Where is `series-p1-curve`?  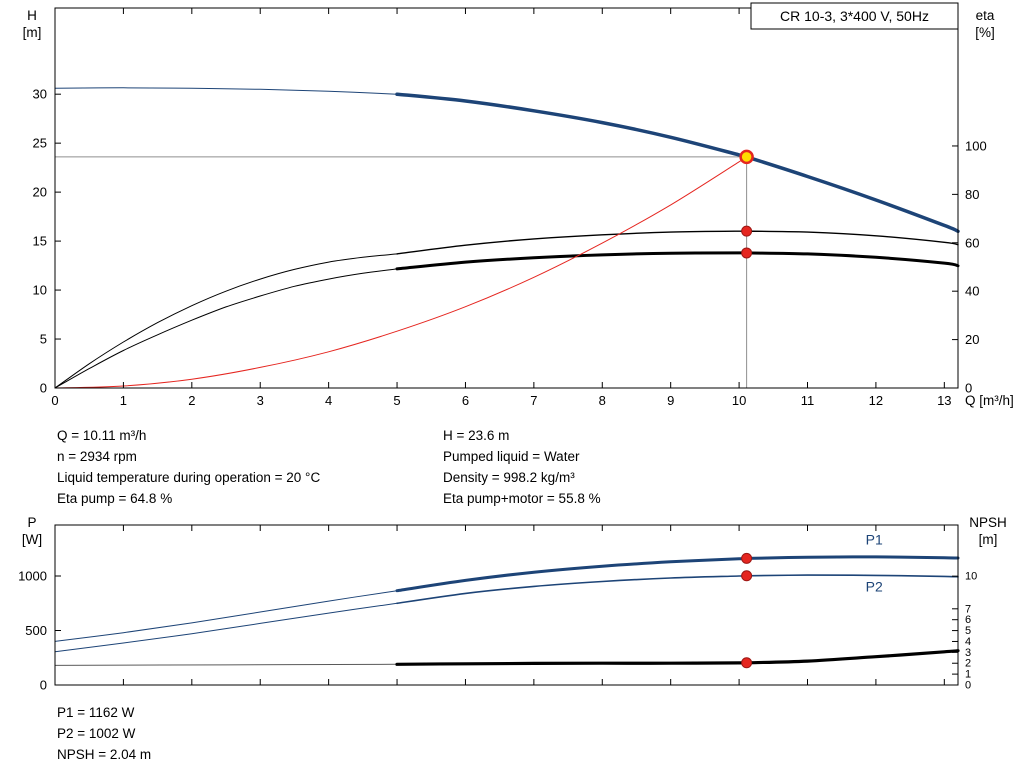
series-p1-curve is located at coordinates (677, 574).